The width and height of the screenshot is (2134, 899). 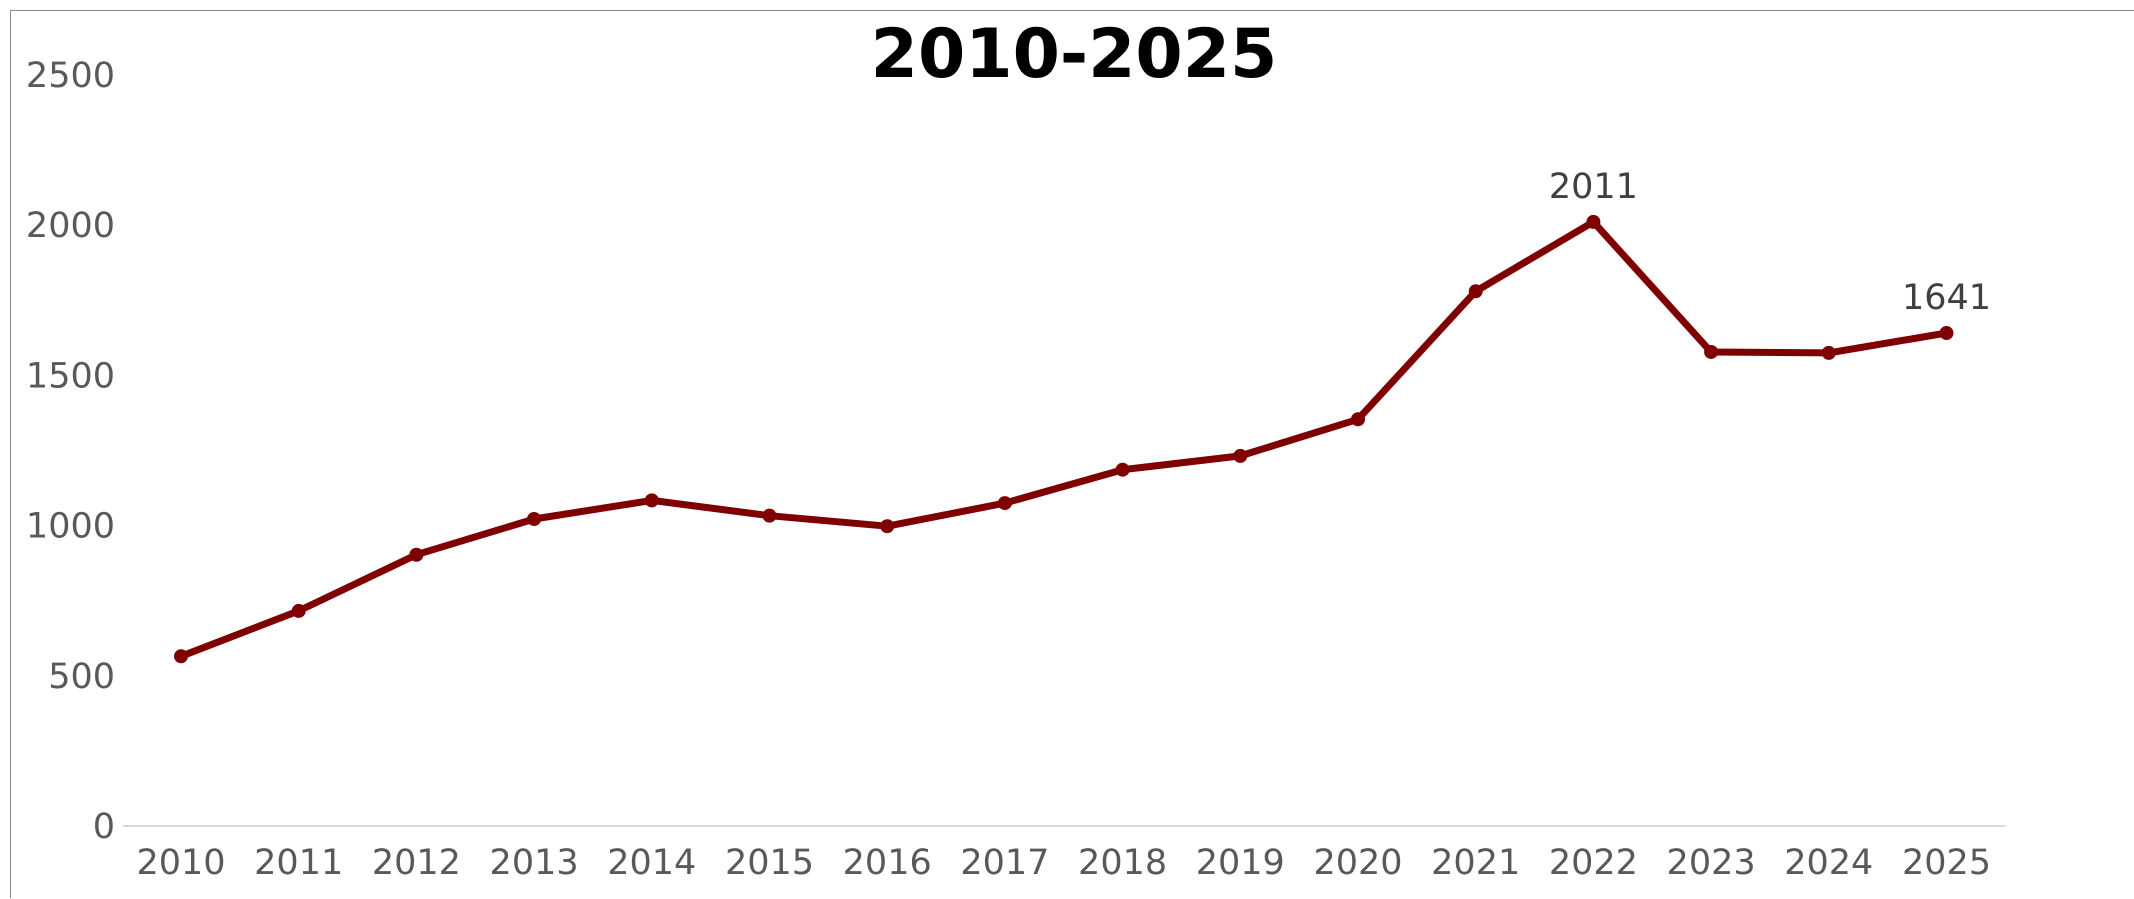 I want to click on x-tick-label: 2024, so click(x=1828, y=863).